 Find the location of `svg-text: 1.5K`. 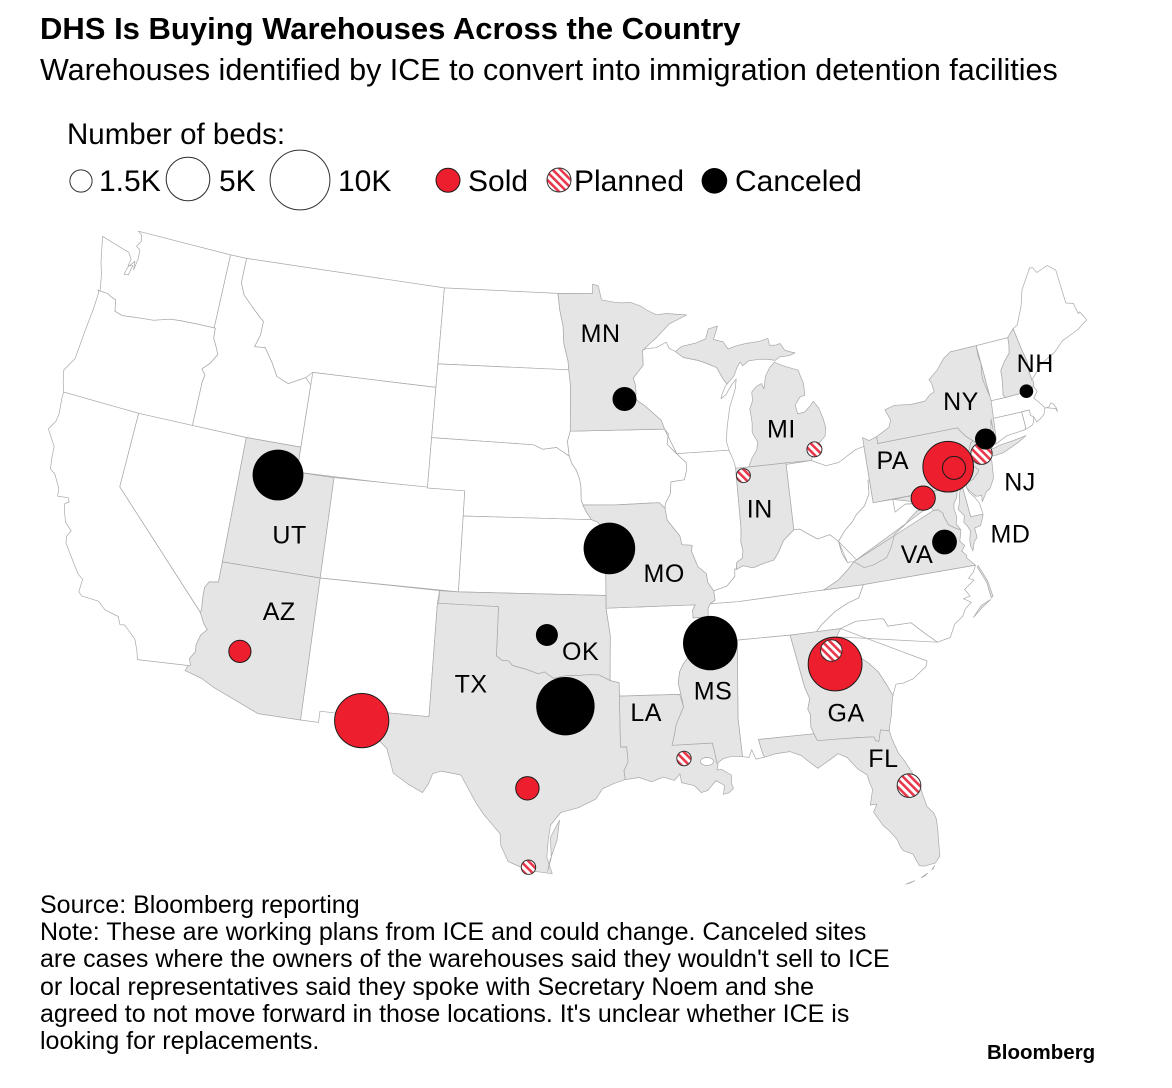

svg-text: 1.5K is located at coordinates (130, 181).